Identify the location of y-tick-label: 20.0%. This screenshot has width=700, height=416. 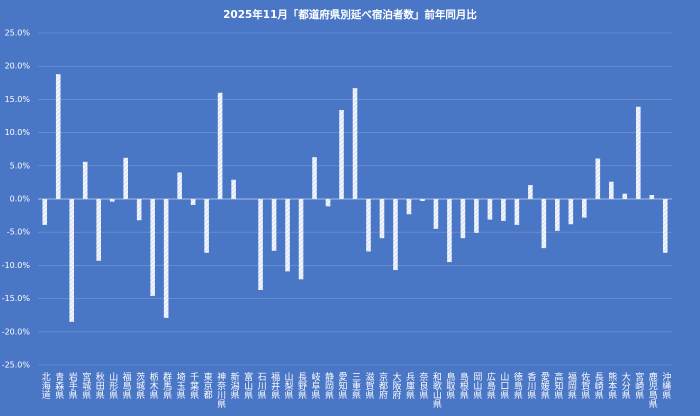
(18, 66).